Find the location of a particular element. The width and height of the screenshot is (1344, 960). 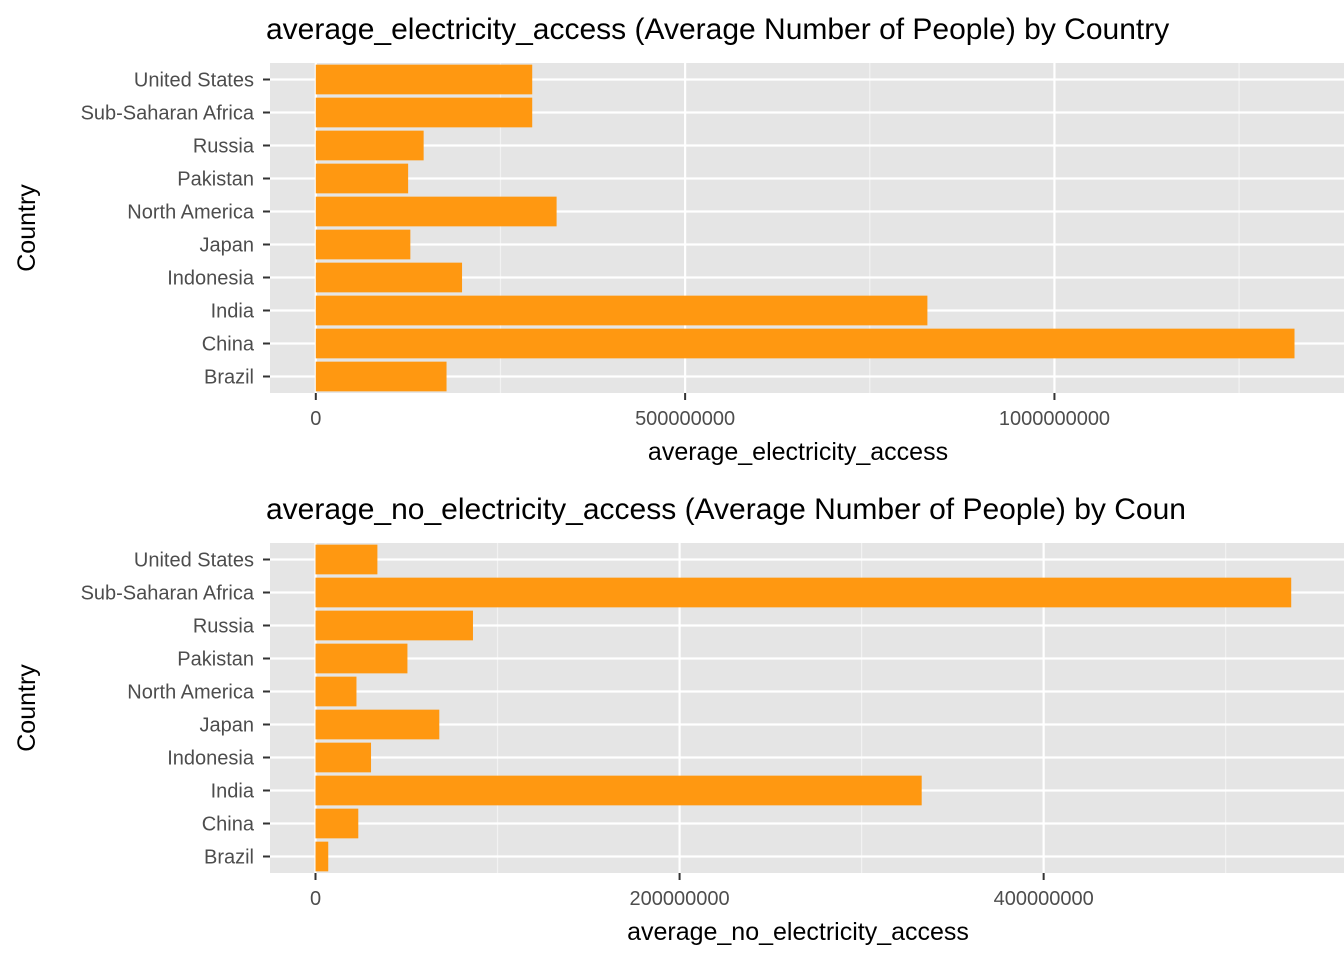

x-axis-title: average_no_electricity_access is located at coordinates (798, 932).